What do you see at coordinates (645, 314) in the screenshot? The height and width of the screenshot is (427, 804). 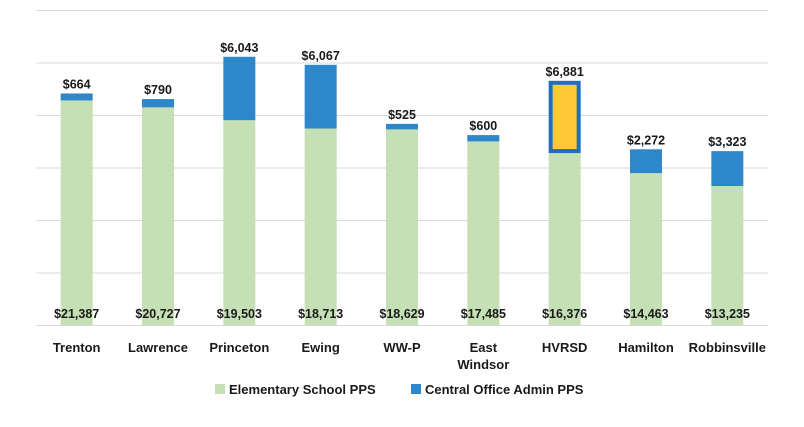 I see `data-label-elementary-hamilton: $14,463` at bounding box center [645, 314].